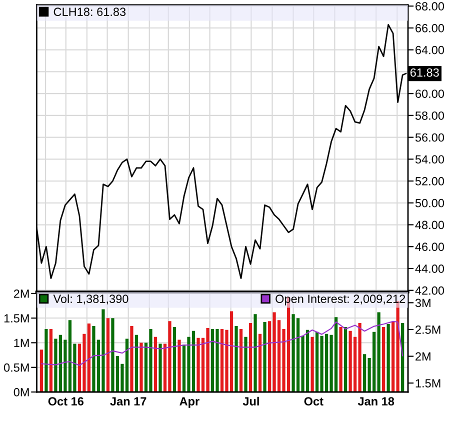 The width and height of the screenshot is (450, 433). What do you see at coordinates (430, 94) in the screenshot?
I see `y-tick-label: 60.00` at bounding box center [430, 94].